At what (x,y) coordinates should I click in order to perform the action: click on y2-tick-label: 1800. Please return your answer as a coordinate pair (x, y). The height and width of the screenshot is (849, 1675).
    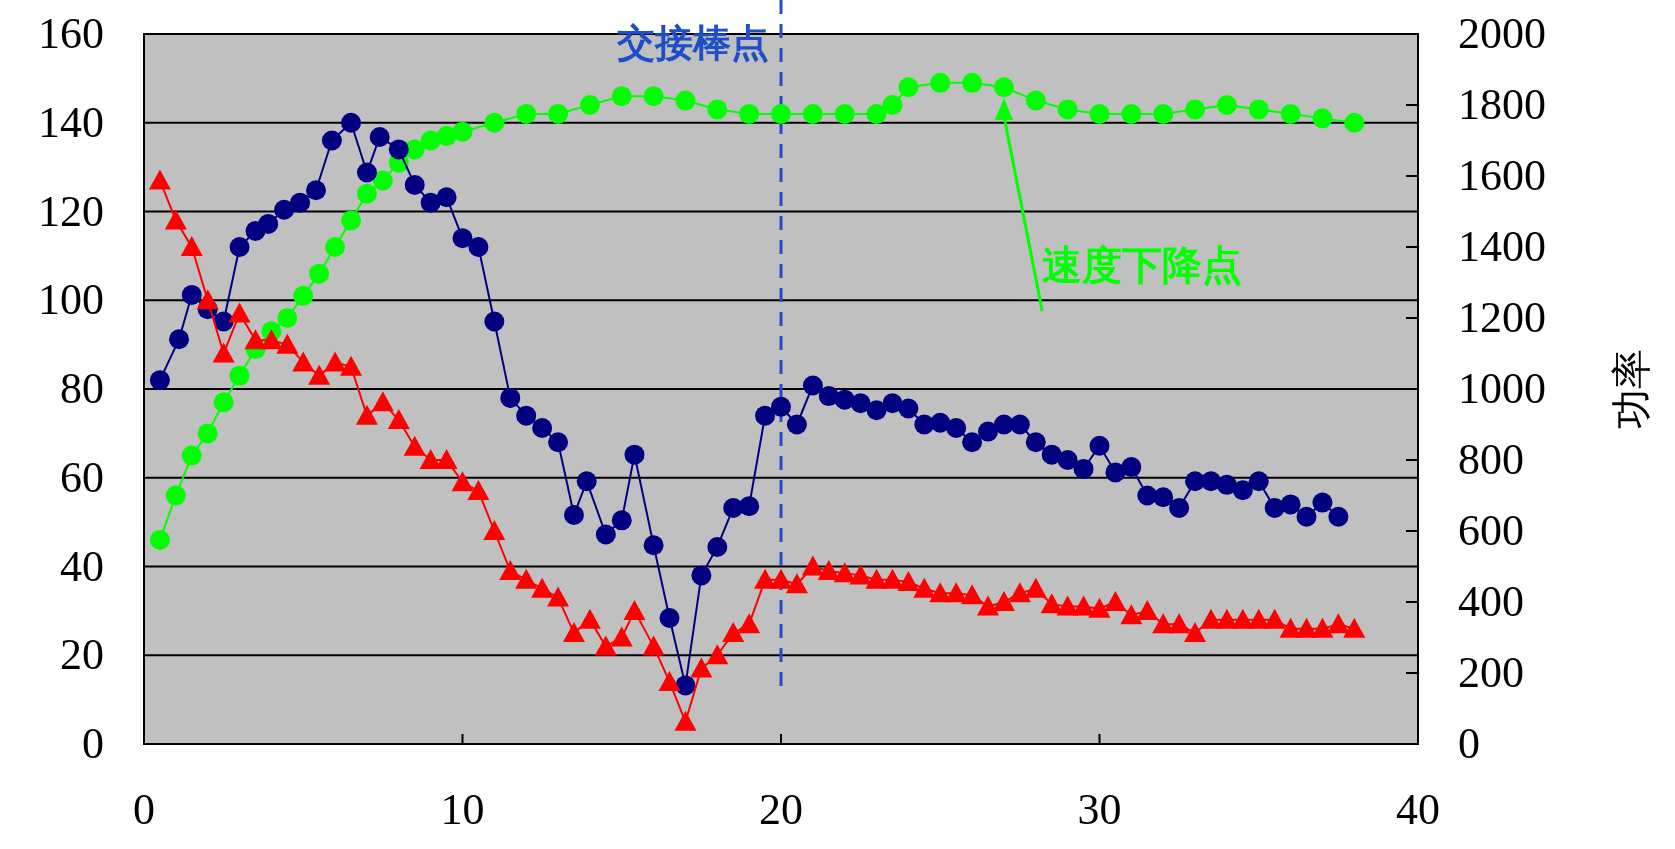
    Looking at the image, I should click on (1502, 104).